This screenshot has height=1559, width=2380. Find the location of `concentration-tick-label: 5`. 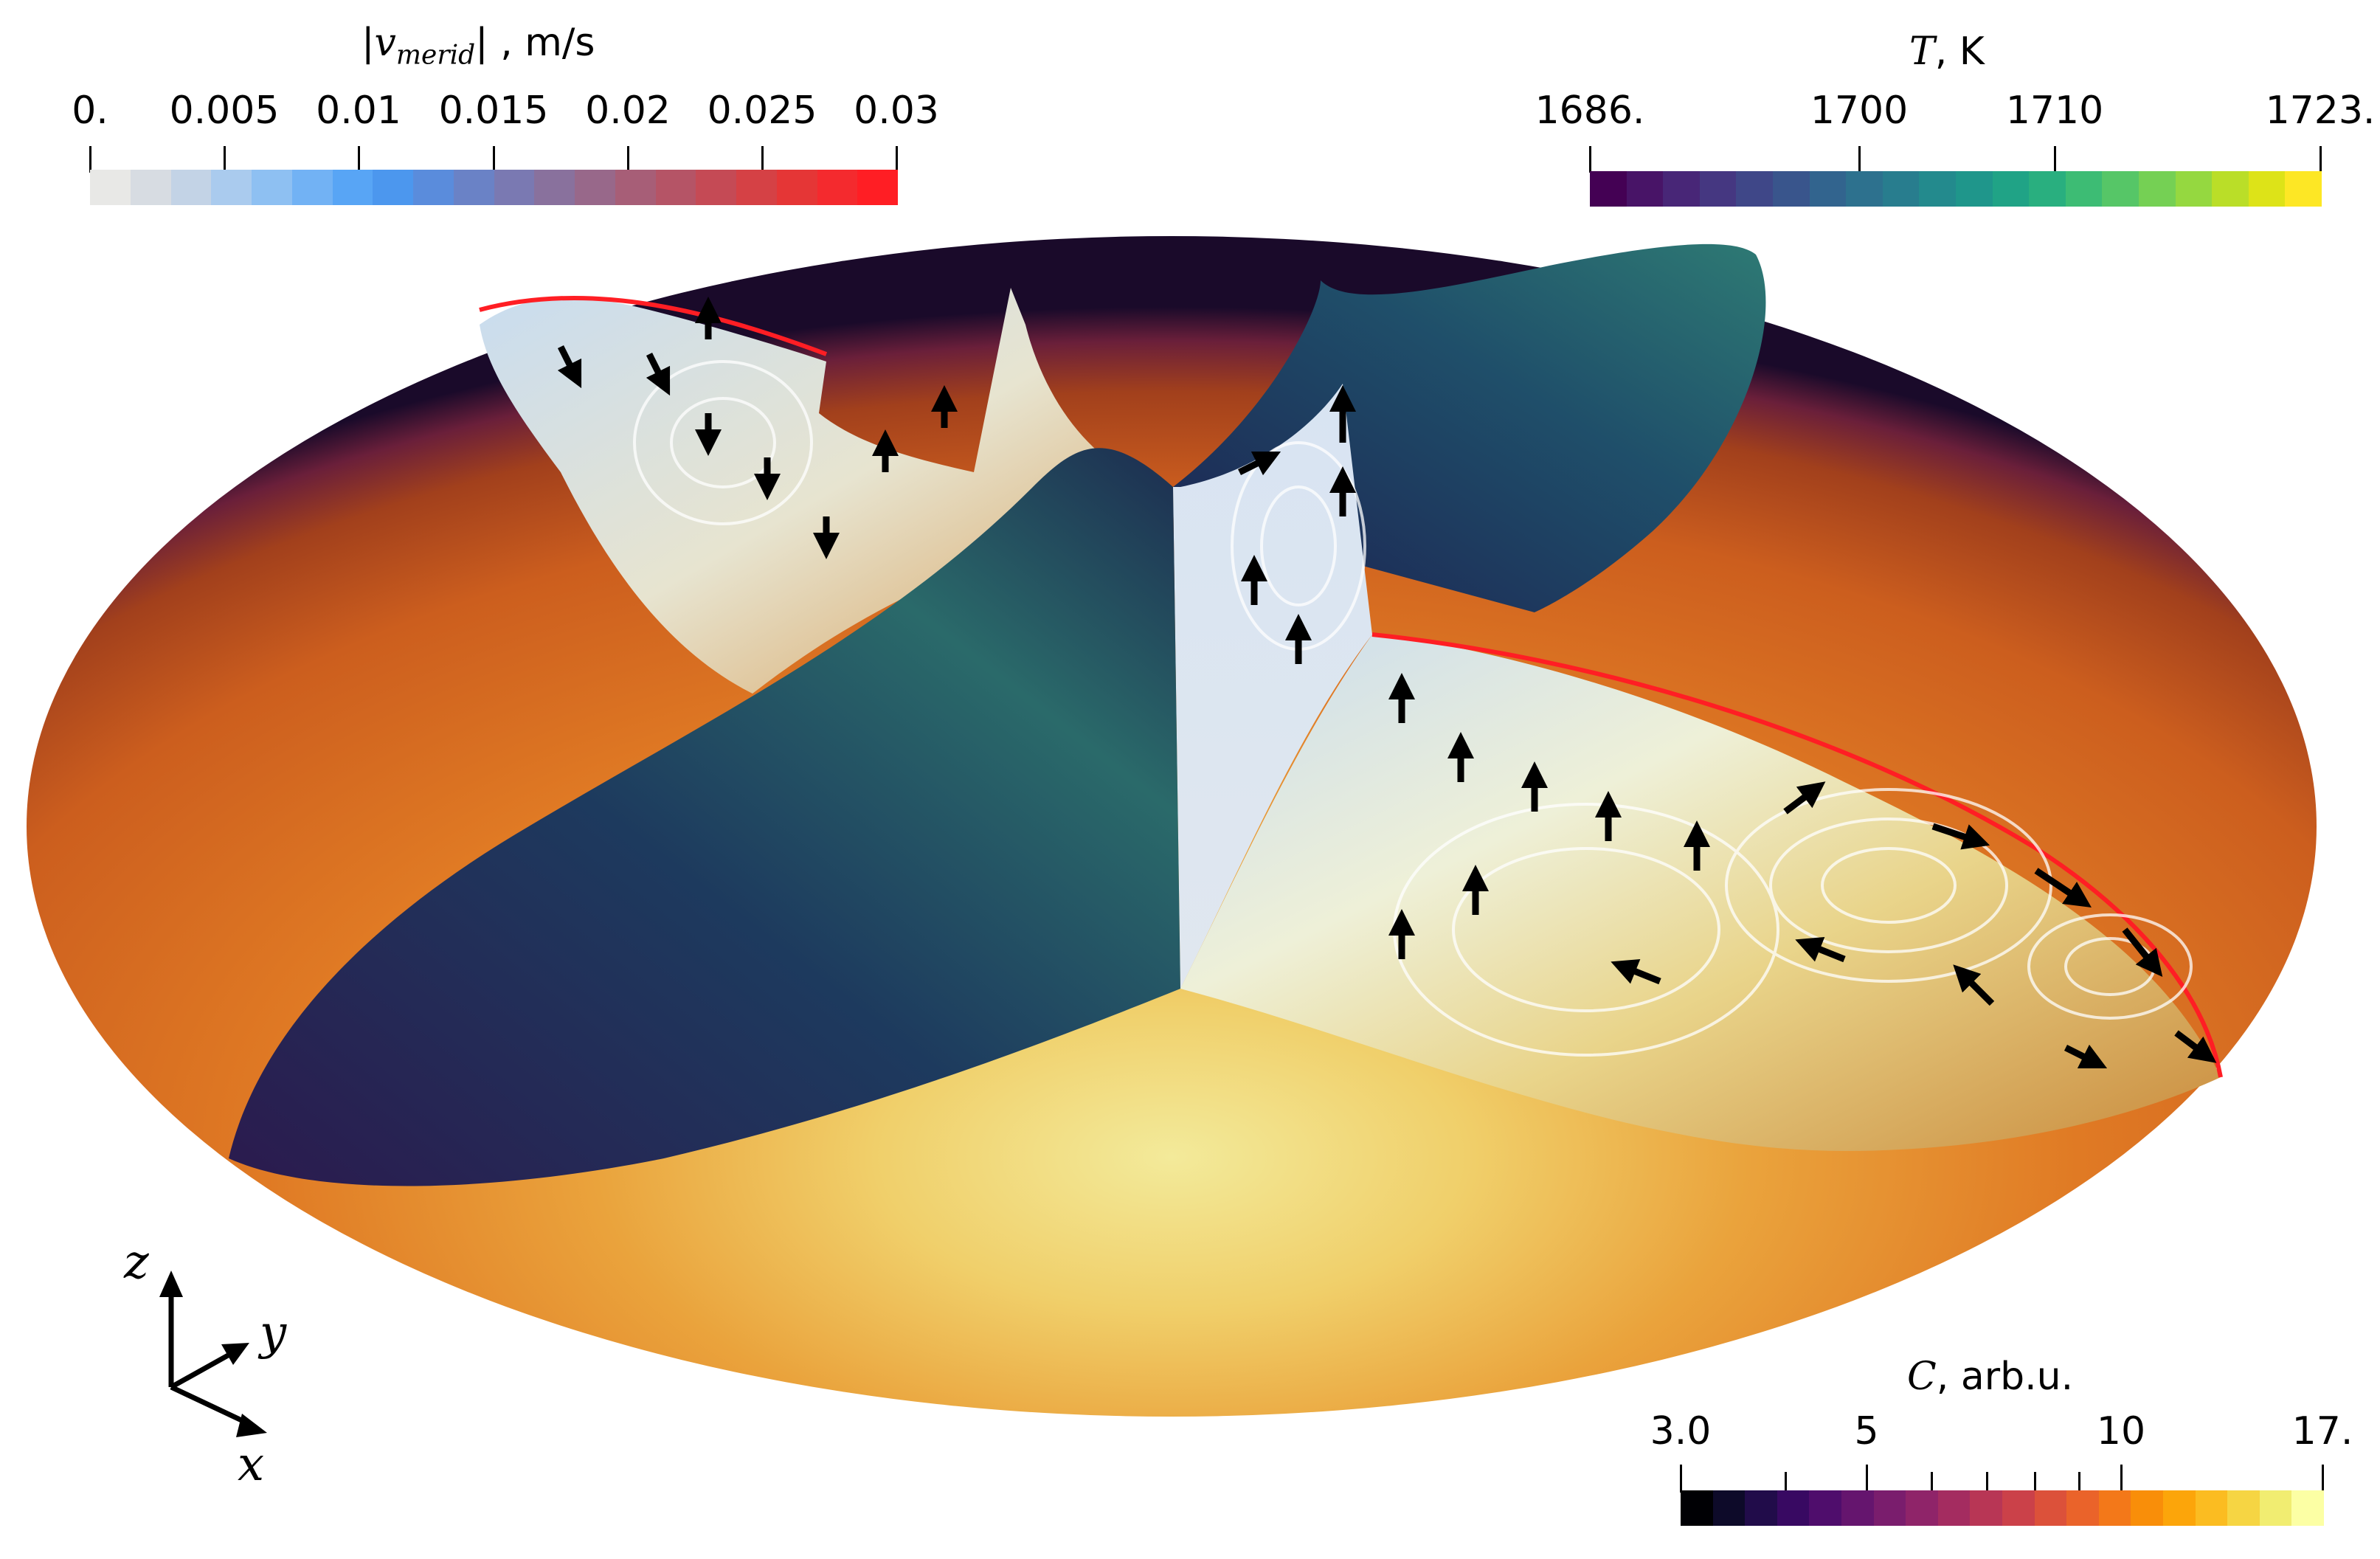

concentration-tick-label: 5 is located at coordinates (1866, 1431).